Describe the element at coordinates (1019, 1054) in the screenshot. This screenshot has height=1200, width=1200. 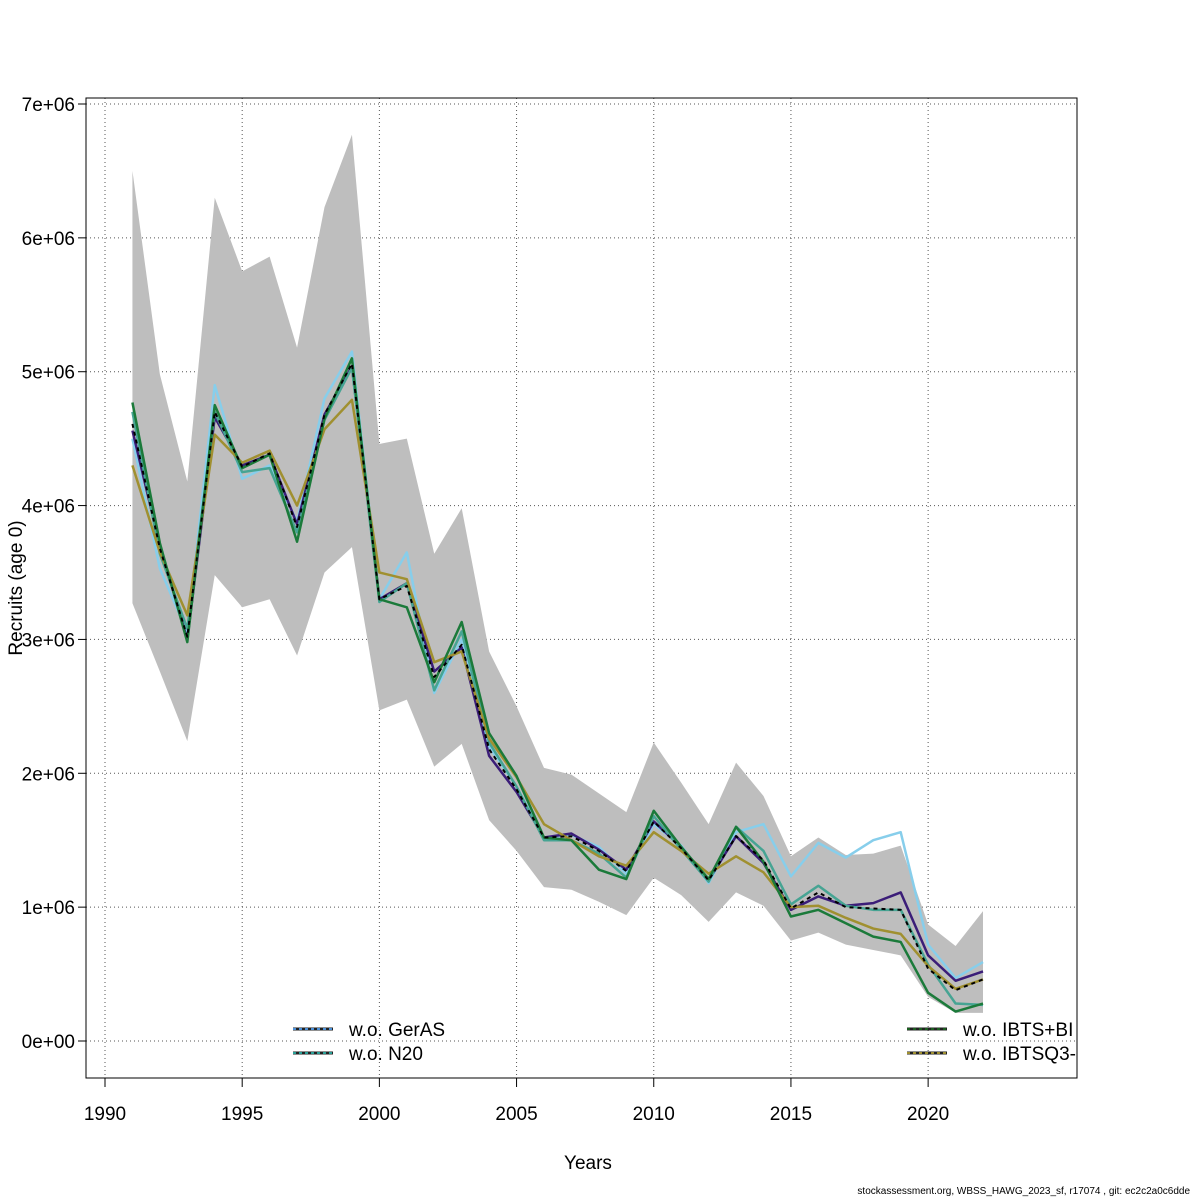
I see `legend-label: w.o. IBTSQ3-` at that location.